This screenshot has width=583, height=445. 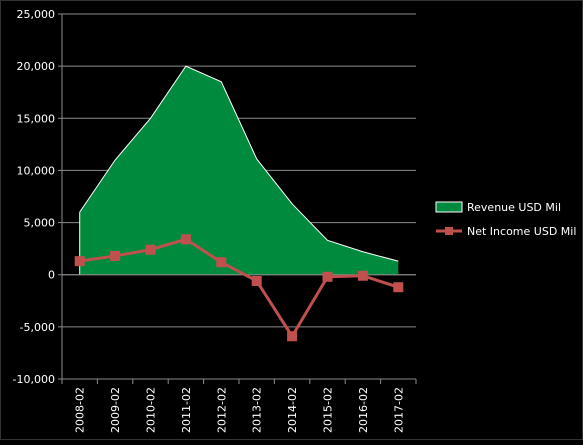 I want to click on x-tick-label: 2011-02, so click(x=186, y=410).